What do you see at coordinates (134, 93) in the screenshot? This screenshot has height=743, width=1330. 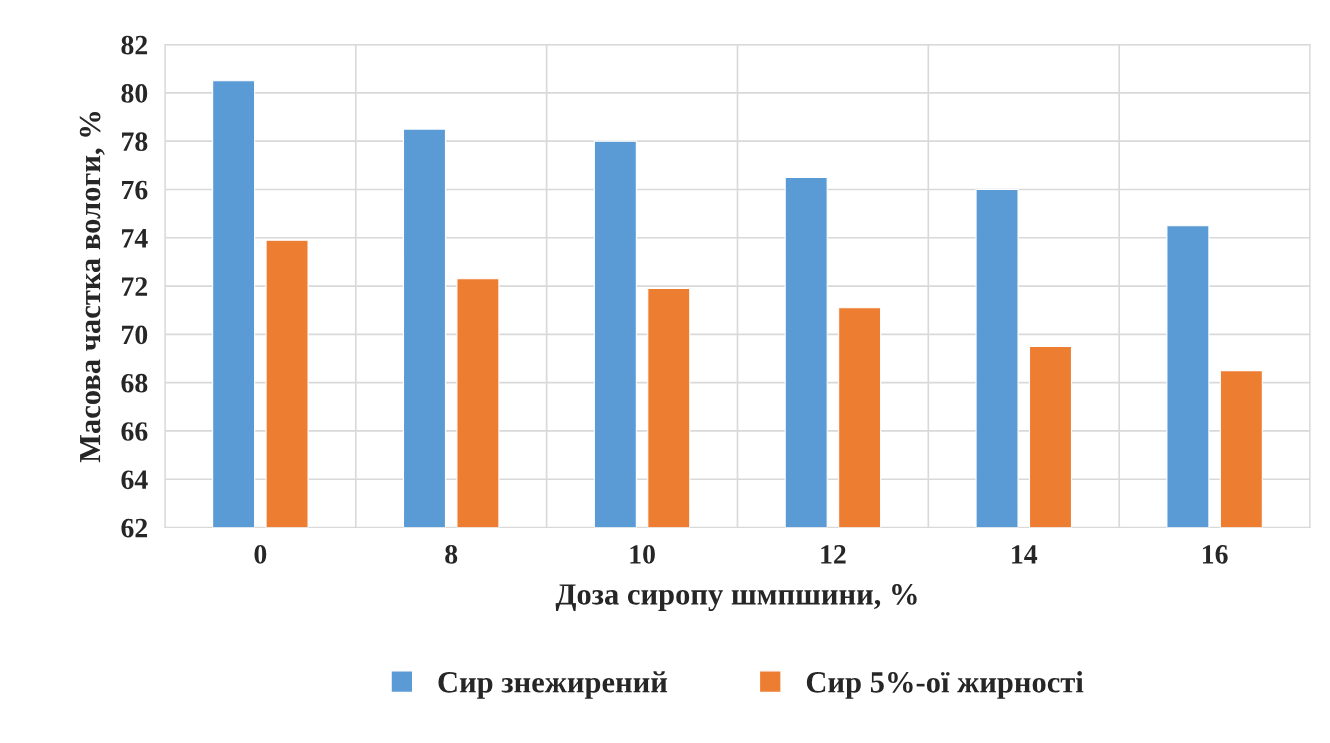 I see `y-tick-label: 80` at bounding box center [134, 93].